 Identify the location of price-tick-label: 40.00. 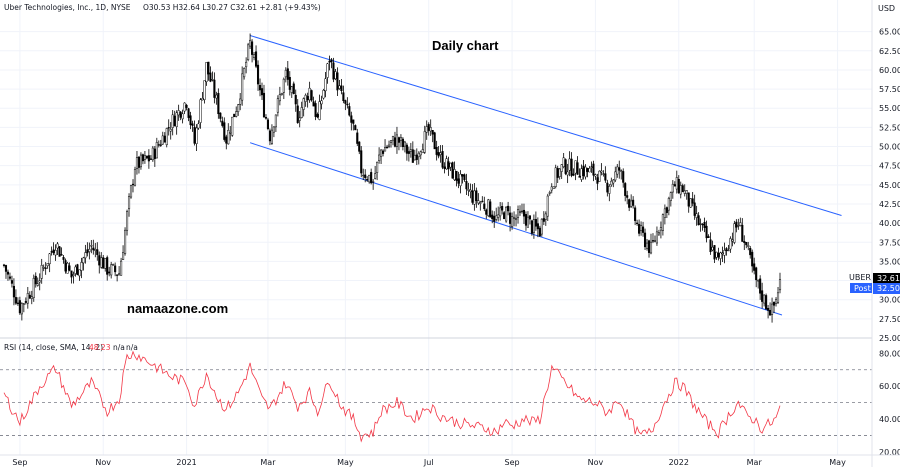
(889, 223).